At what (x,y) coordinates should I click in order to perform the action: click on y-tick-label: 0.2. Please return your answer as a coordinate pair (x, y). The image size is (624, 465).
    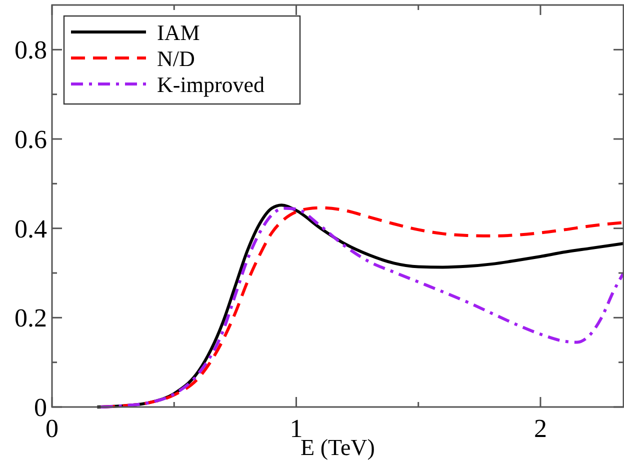
    Looking at the image, I should click on (30, 318).